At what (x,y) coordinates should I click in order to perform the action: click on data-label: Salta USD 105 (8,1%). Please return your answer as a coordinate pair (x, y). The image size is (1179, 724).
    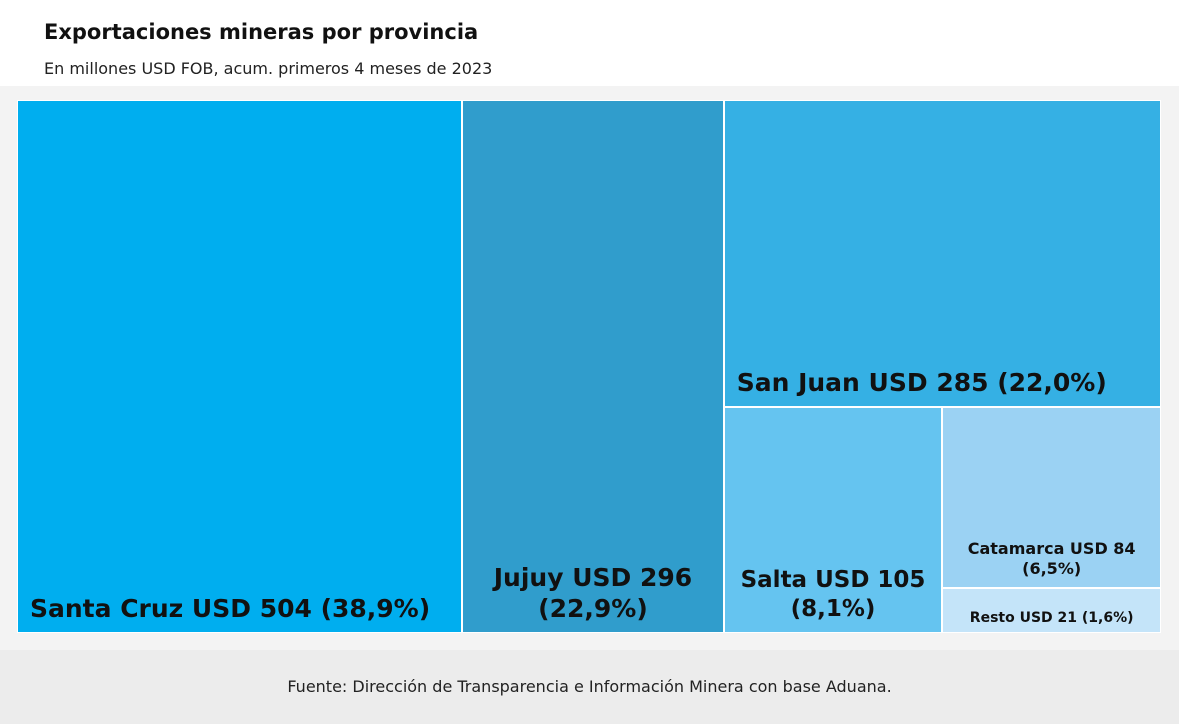
    Looking at the image, I should click on (833, 595).